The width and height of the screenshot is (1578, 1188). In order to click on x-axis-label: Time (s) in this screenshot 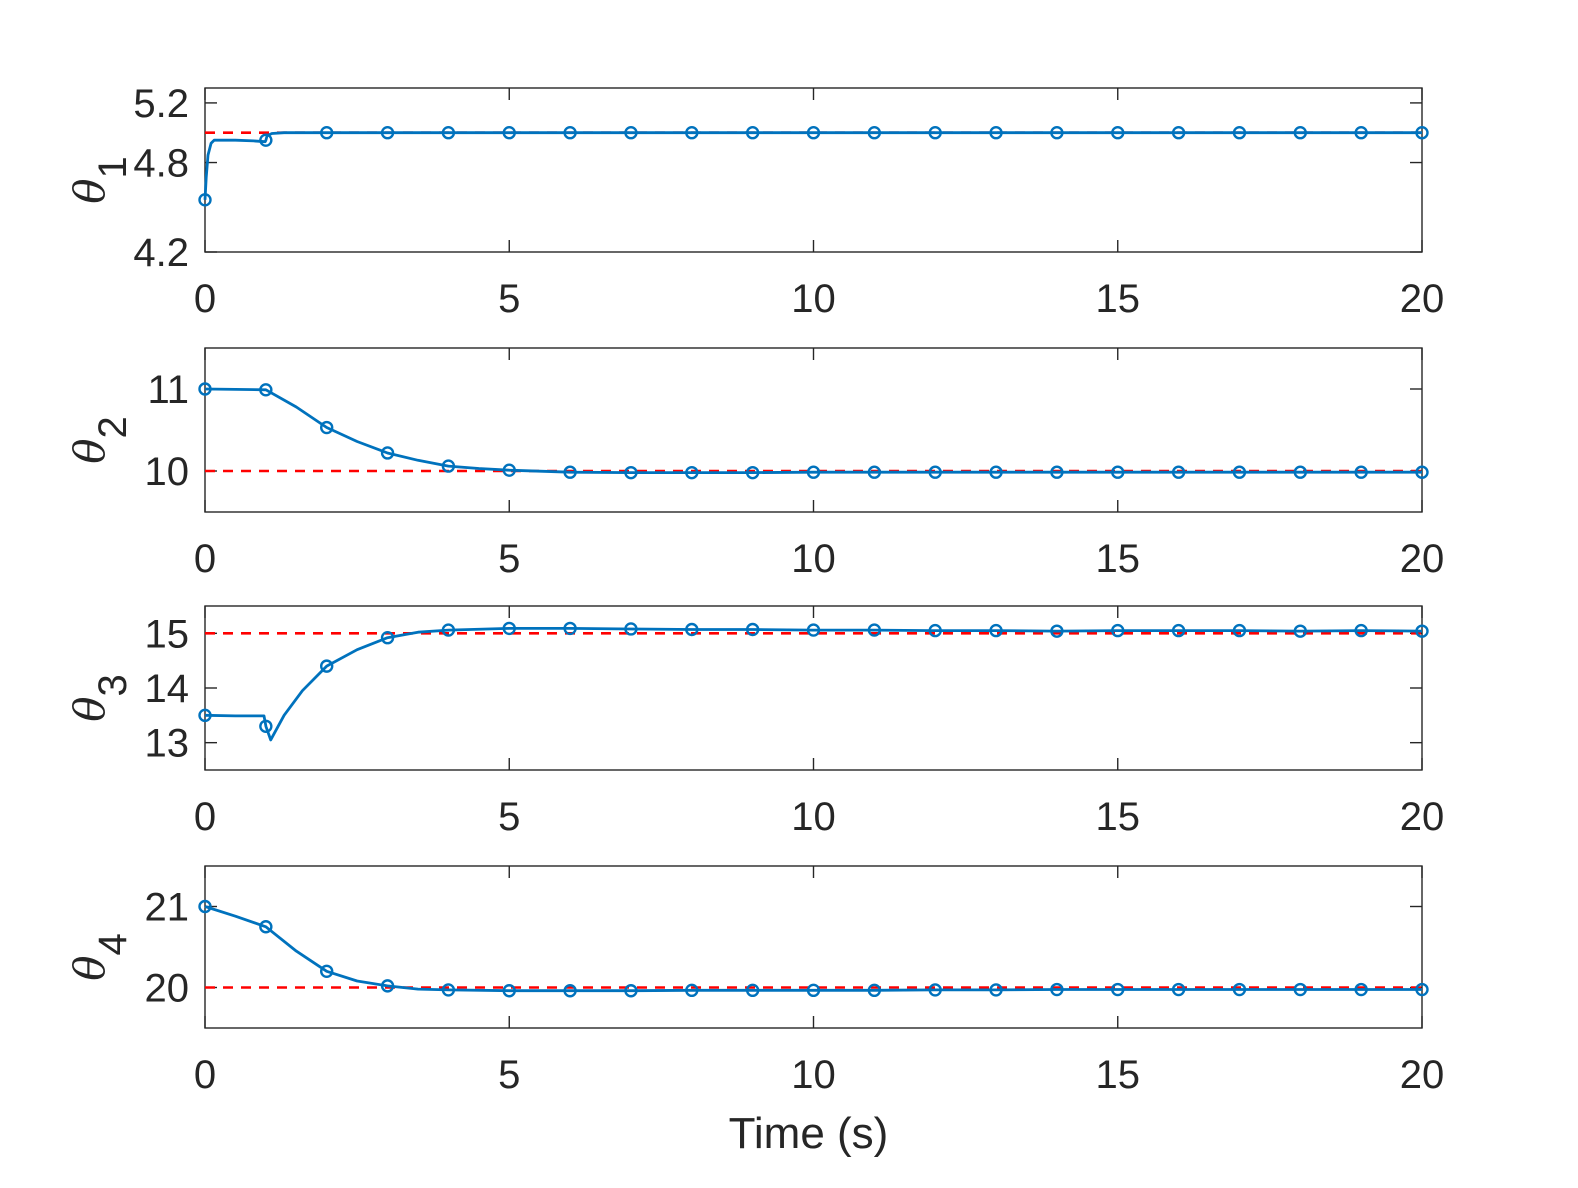, I will do `click(809, 1133)`.